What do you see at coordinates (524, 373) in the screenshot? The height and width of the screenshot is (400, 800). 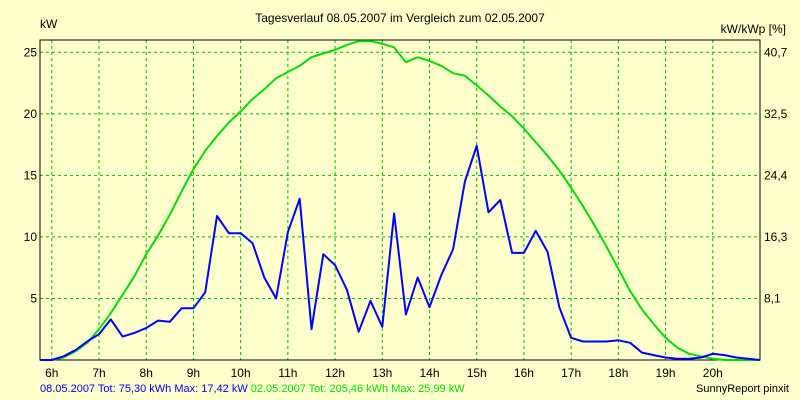 I see `x-tick-label: 16h` at bounding box center [524, 373].